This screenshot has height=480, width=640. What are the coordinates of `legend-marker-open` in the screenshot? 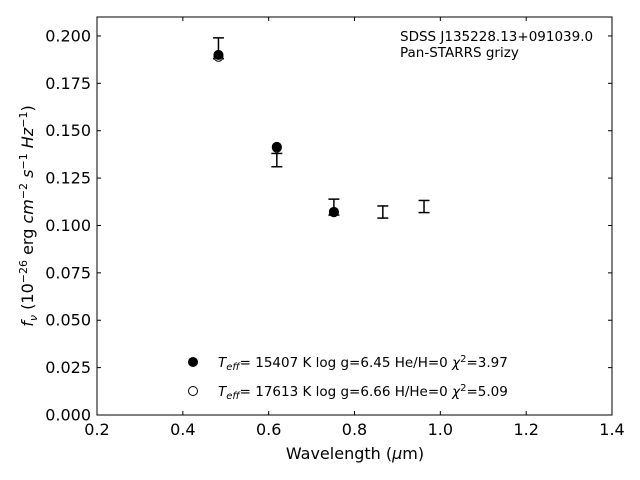 It's located at (193, 391).